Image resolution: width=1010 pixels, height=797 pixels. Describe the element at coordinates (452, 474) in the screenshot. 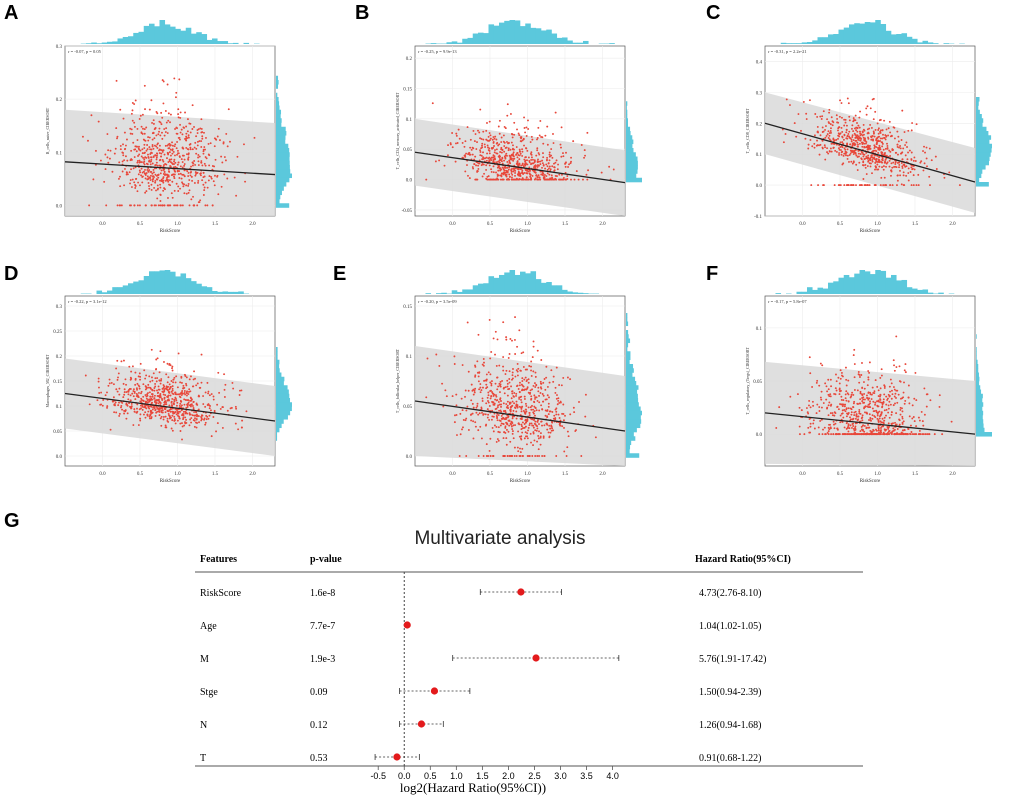

I see `x-tick-label: 0.0` at that location.